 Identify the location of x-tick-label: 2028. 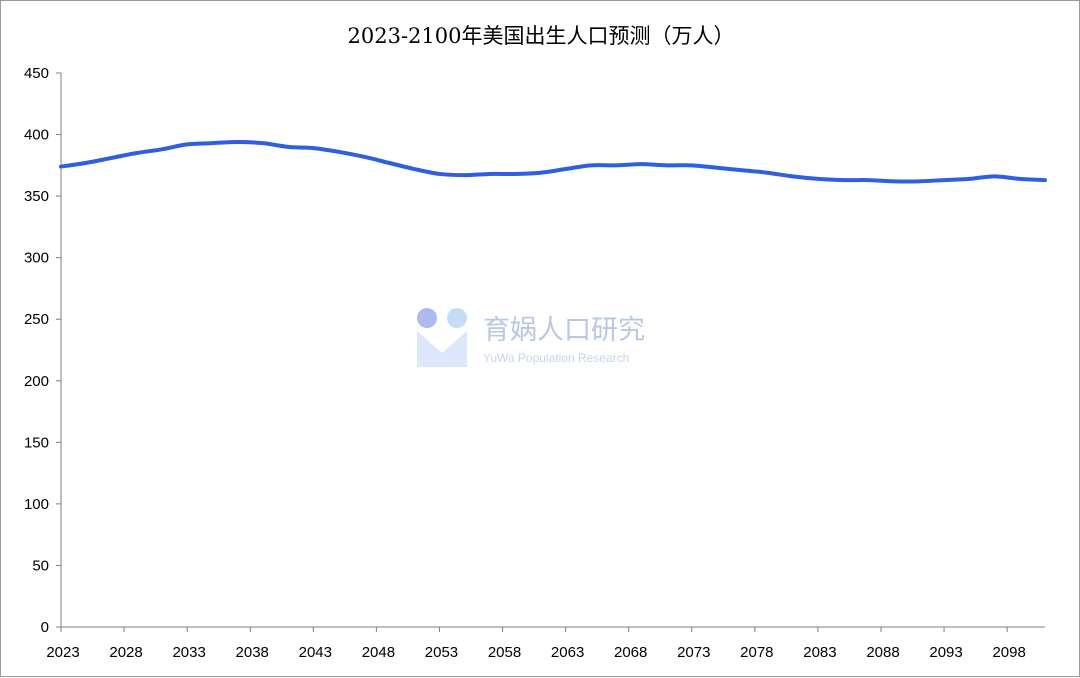
(125, 652).